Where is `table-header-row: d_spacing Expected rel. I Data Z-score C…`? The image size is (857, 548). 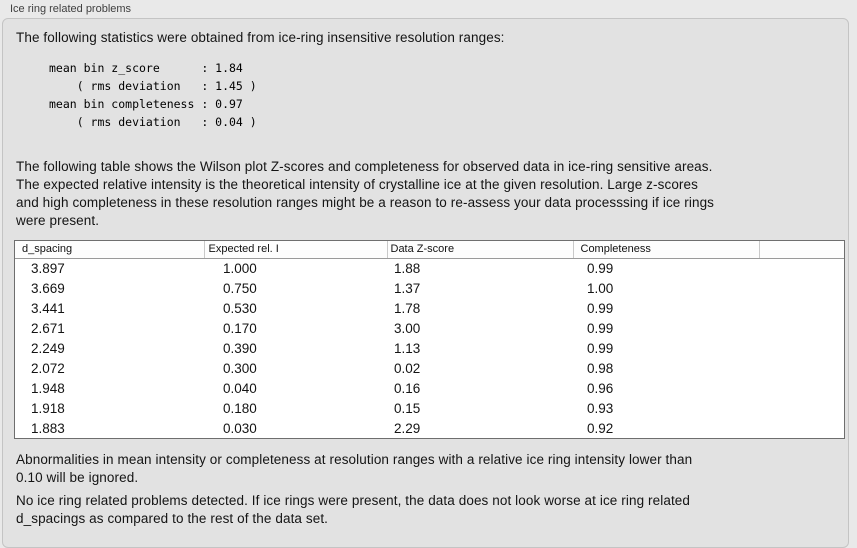 table-header-row: d_spacing Expected rel. I Data Z-score C… is located at coordinates (429, 250).